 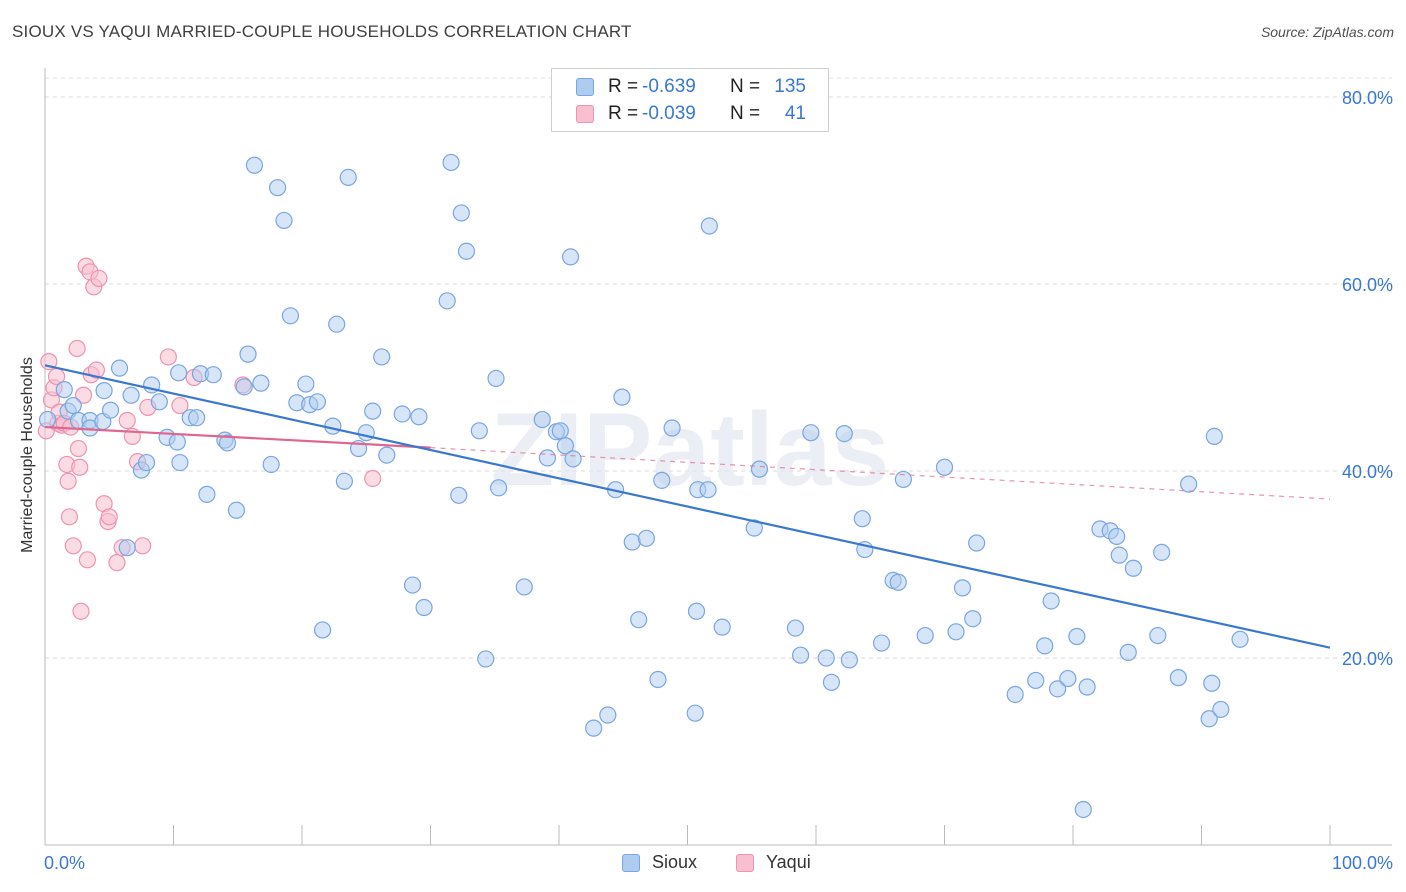 I want to click on x-tick-label: 0.0%, so click(x=64, y=863).